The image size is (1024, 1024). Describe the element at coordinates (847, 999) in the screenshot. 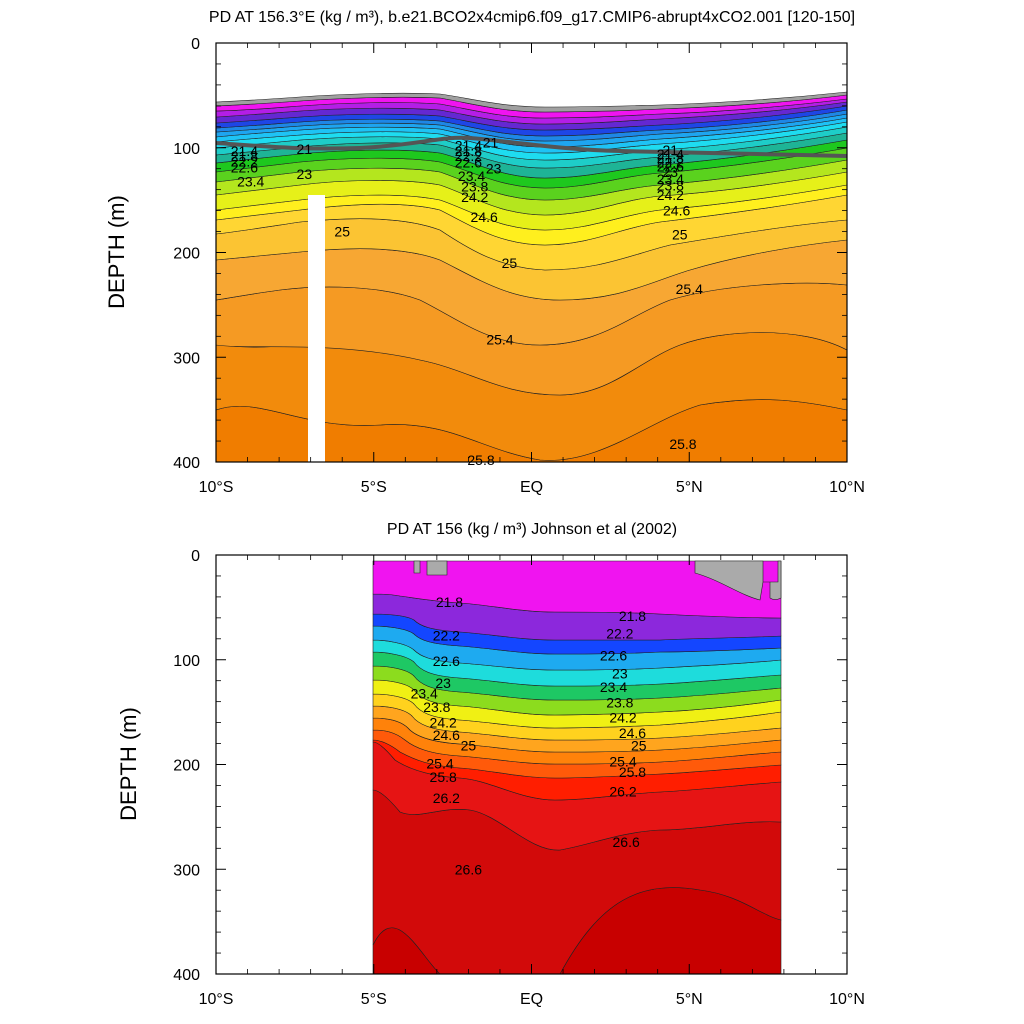

I see `bottom-x-tick-label: 10°N` at that location.